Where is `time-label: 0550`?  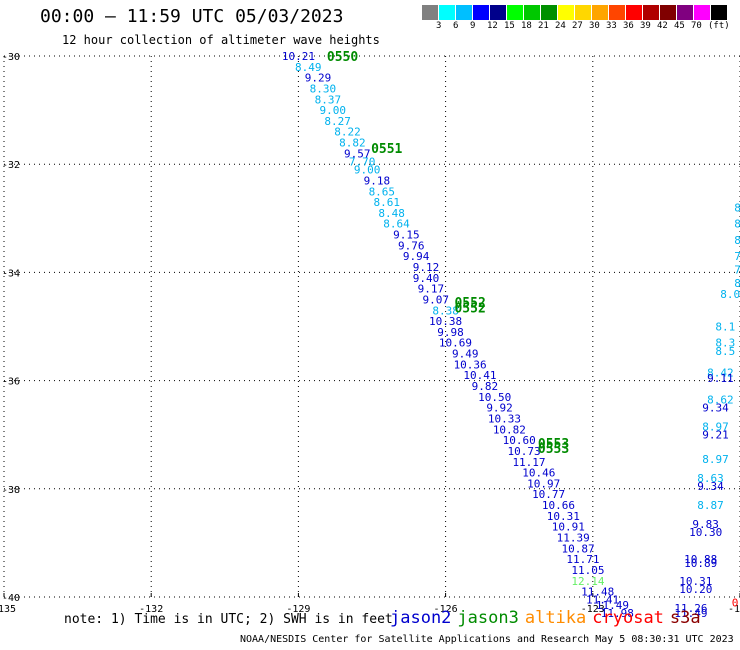
time-label: 0550 is located at coordinates (342, 57).